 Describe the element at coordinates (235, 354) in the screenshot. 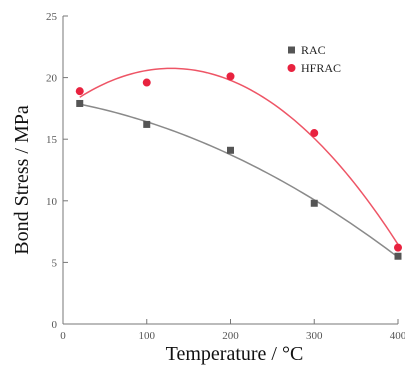

I see `x-axis-title: Temperature / °C` at that location.